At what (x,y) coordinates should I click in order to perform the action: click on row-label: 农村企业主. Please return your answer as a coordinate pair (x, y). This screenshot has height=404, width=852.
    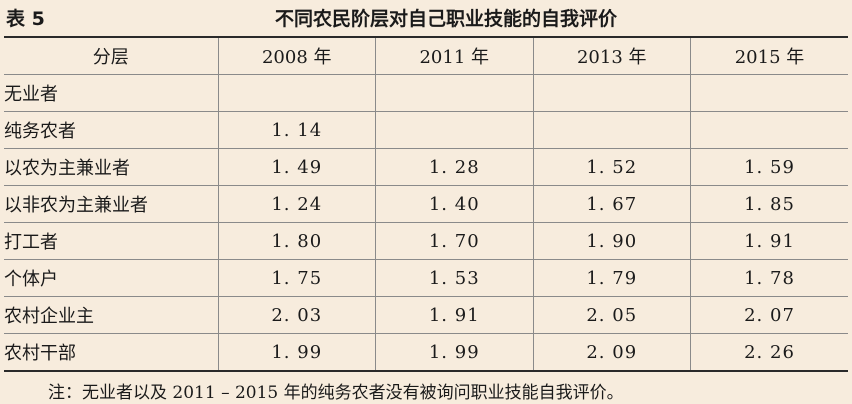
    Looking at the image, I should click on (111, 315).